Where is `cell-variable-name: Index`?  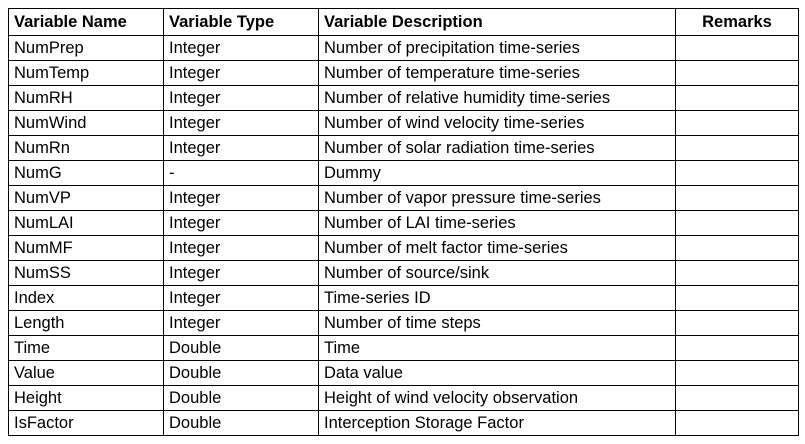 cell-variable-name: Index is located at coordinates (86, 298).